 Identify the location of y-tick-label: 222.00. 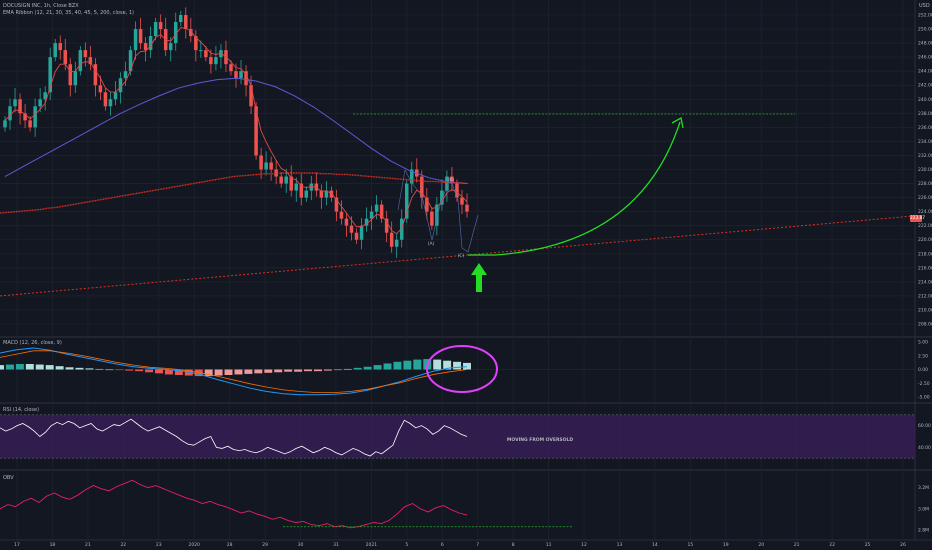
(925, 226).